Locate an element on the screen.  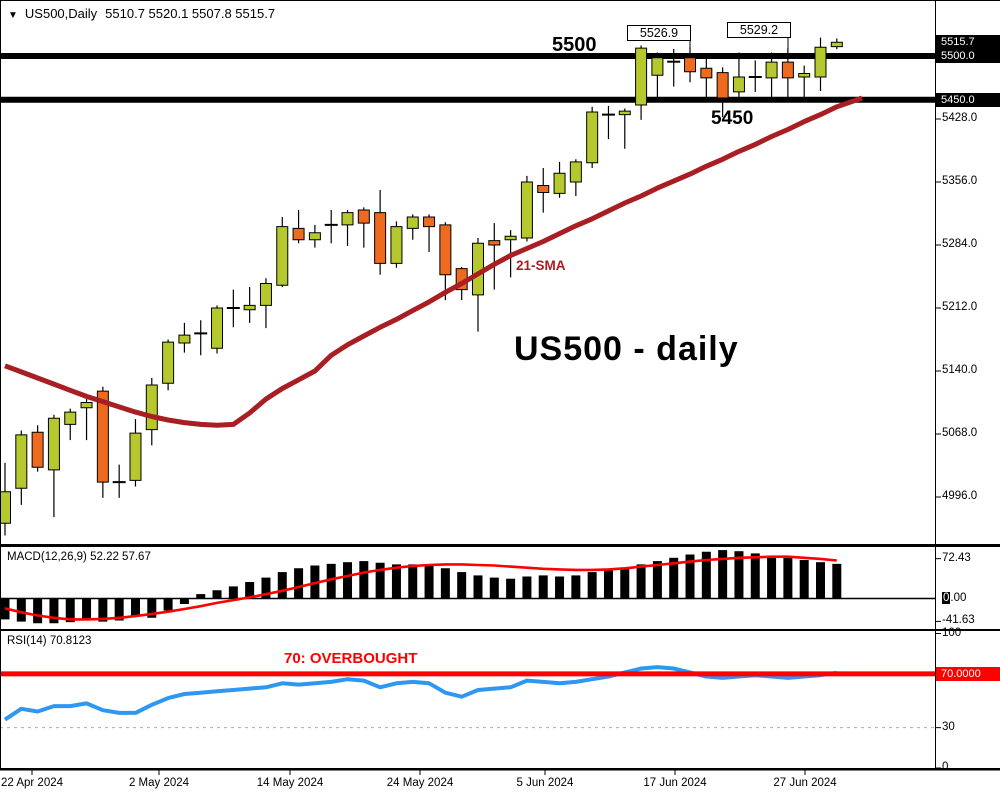
rsi-overbought-tag: 70.0000 is located at coordinates (968, 673).